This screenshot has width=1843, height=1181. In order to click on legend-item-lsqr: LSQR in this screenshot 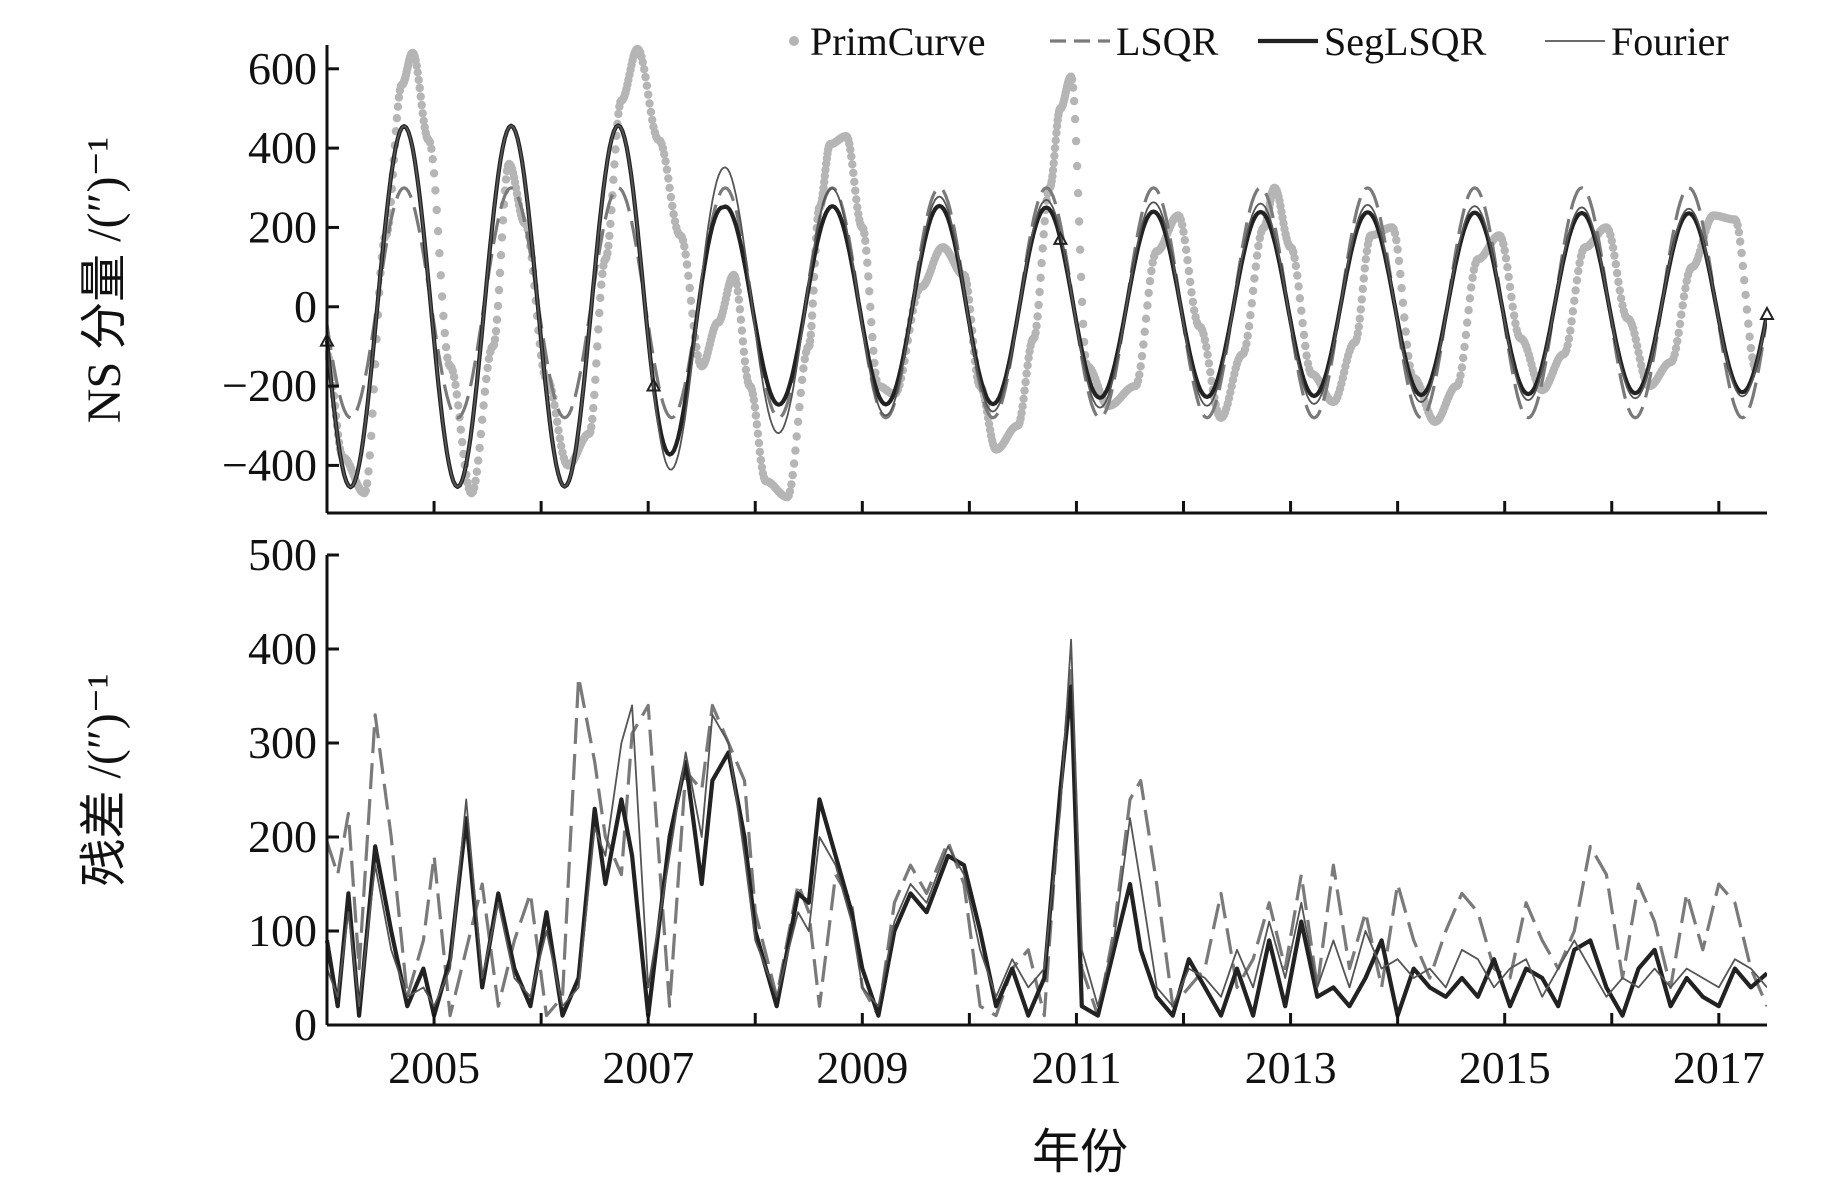, I will do `click(1134, 41)`.